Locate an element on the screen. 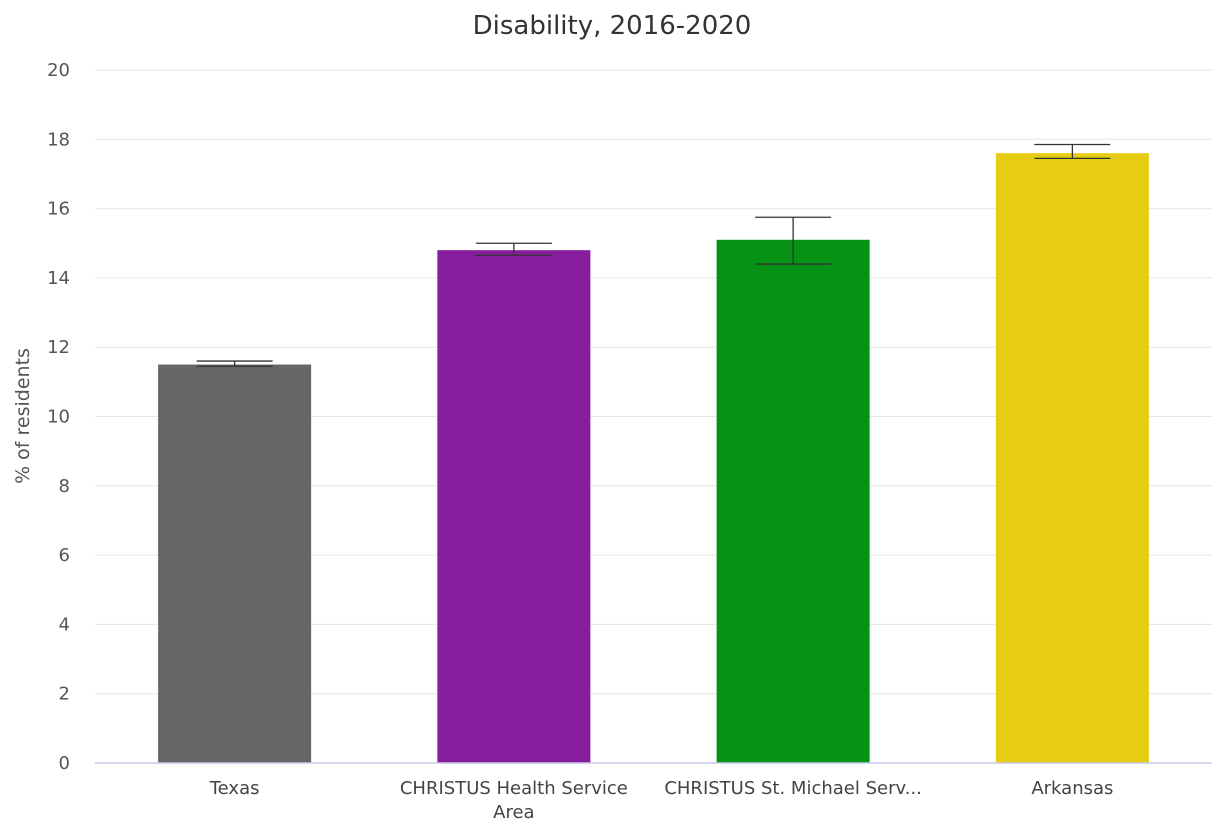  y-tick-label: 16 is located at coordinates (58, 209).